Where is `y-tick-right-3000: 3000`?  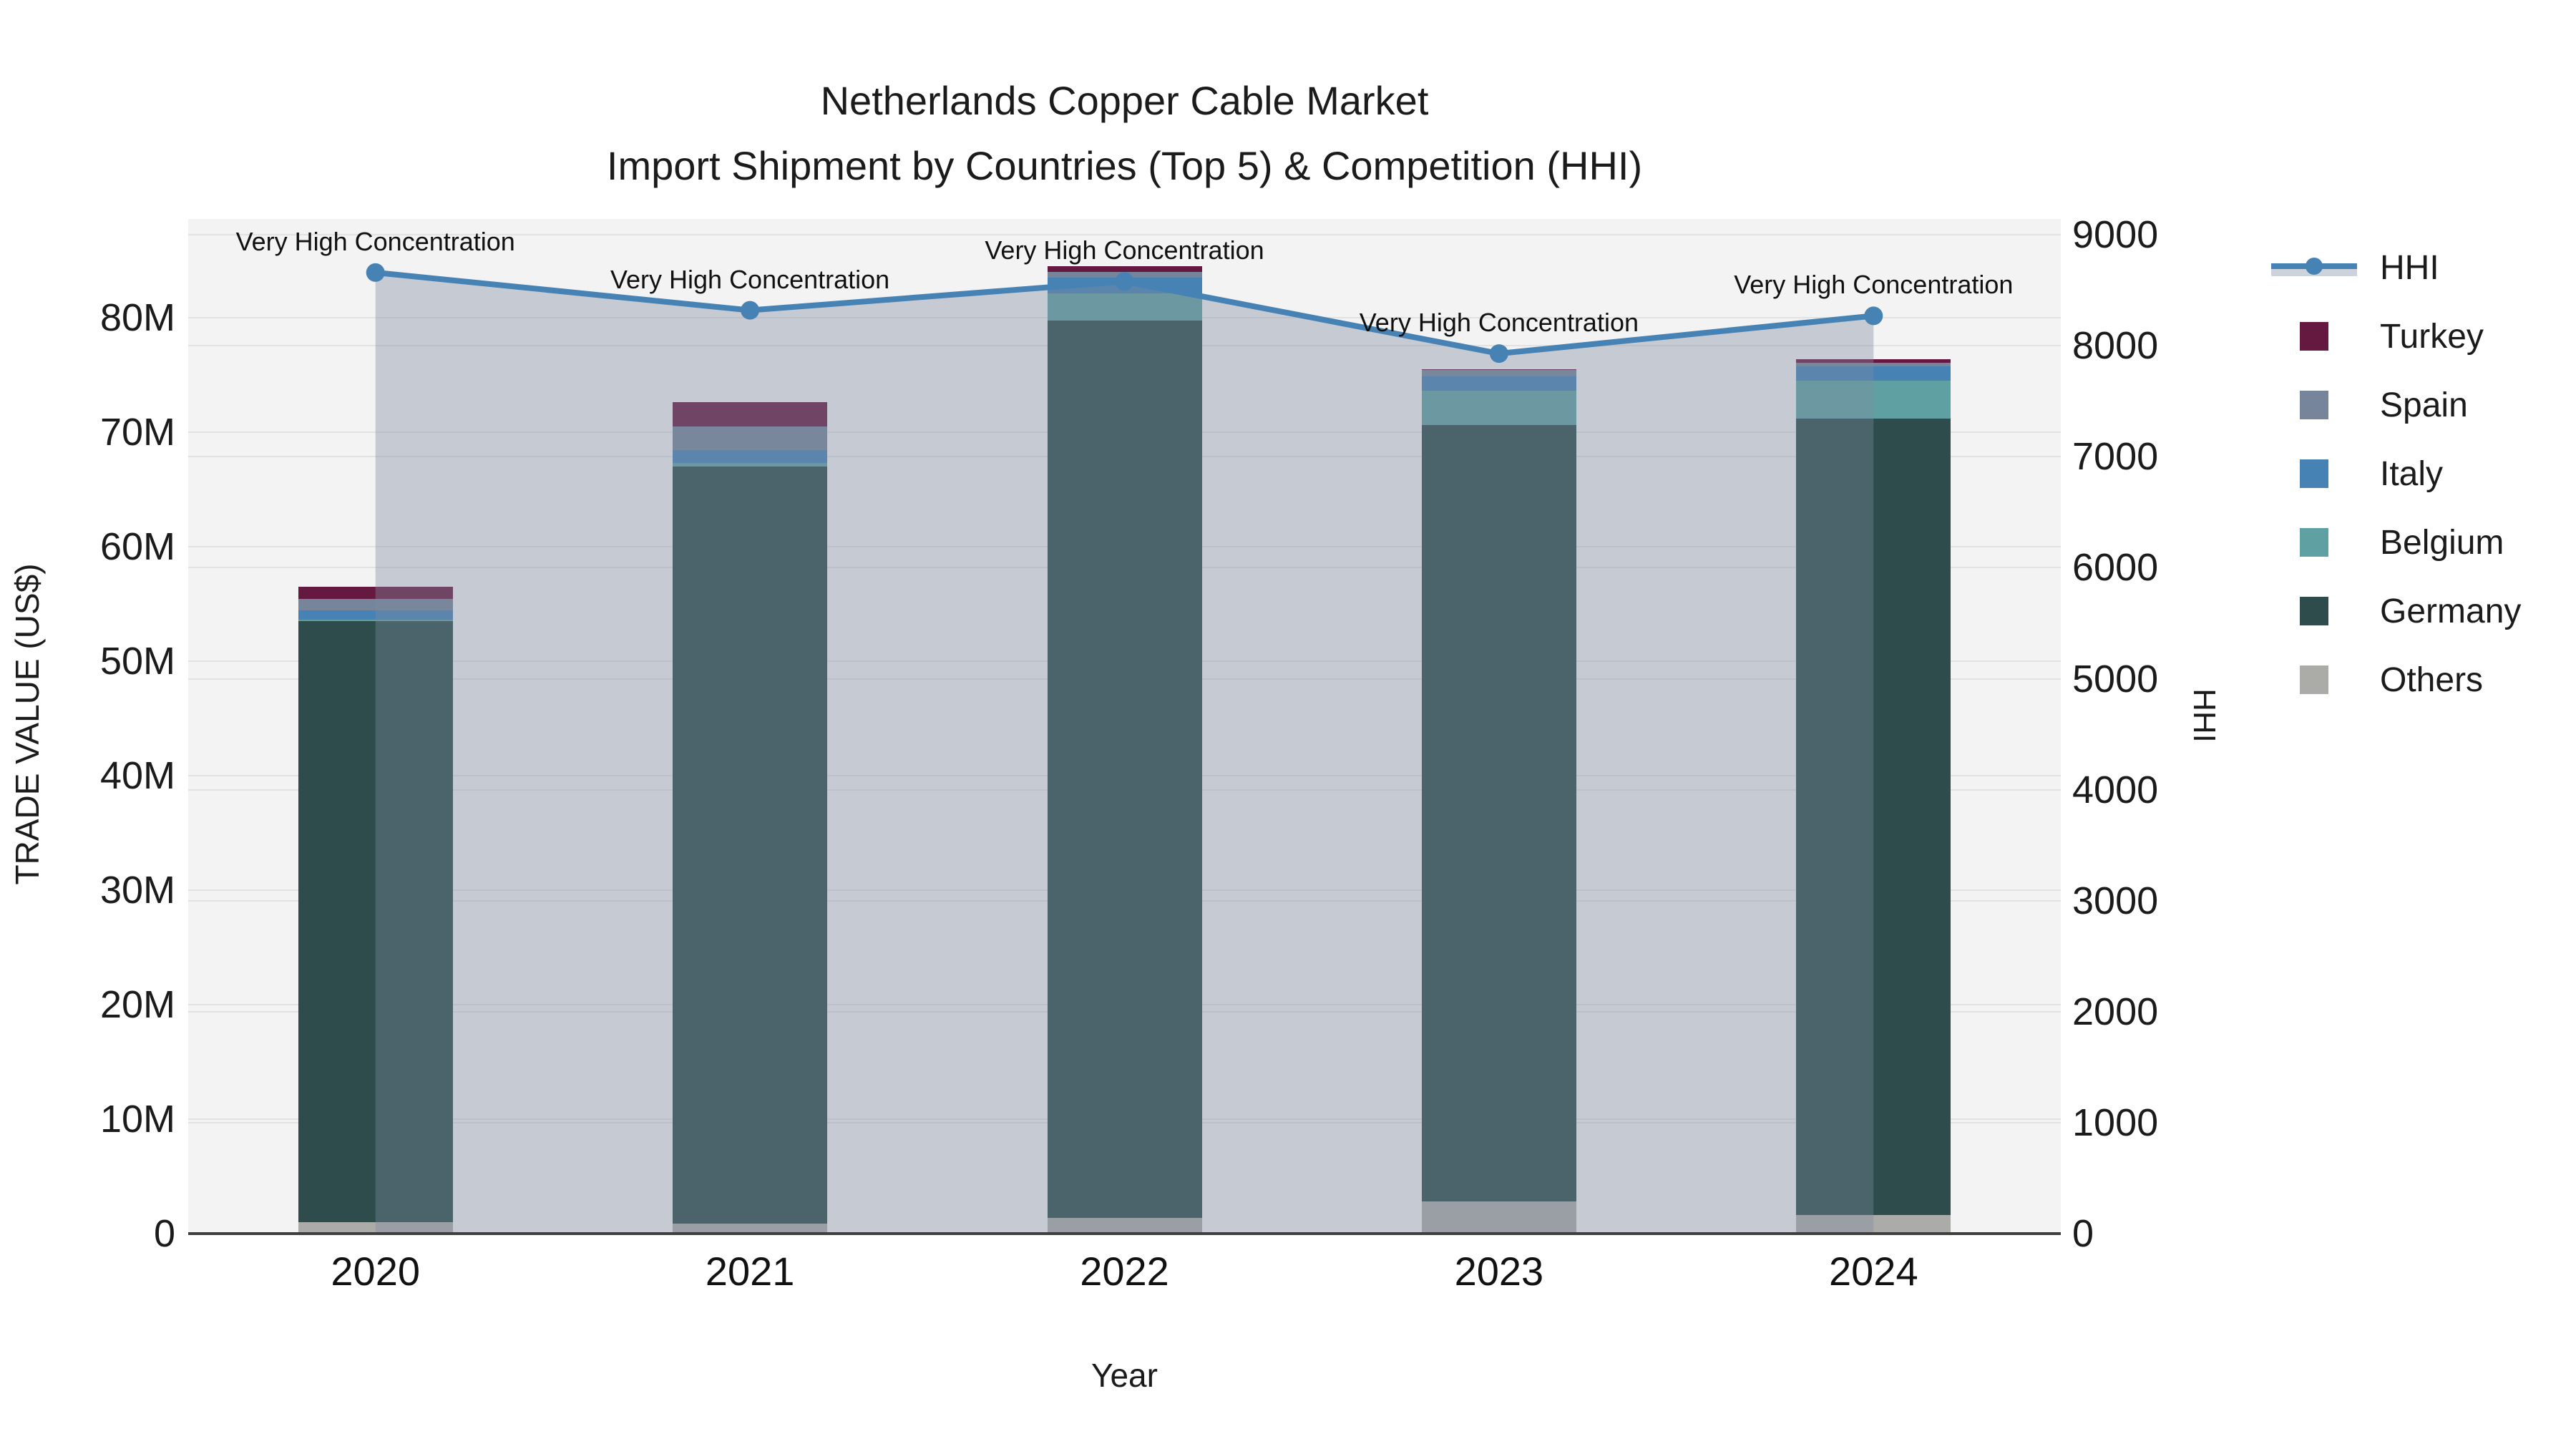 y-tick-right-3000: 3000 is located at coordinates (2115, 900).